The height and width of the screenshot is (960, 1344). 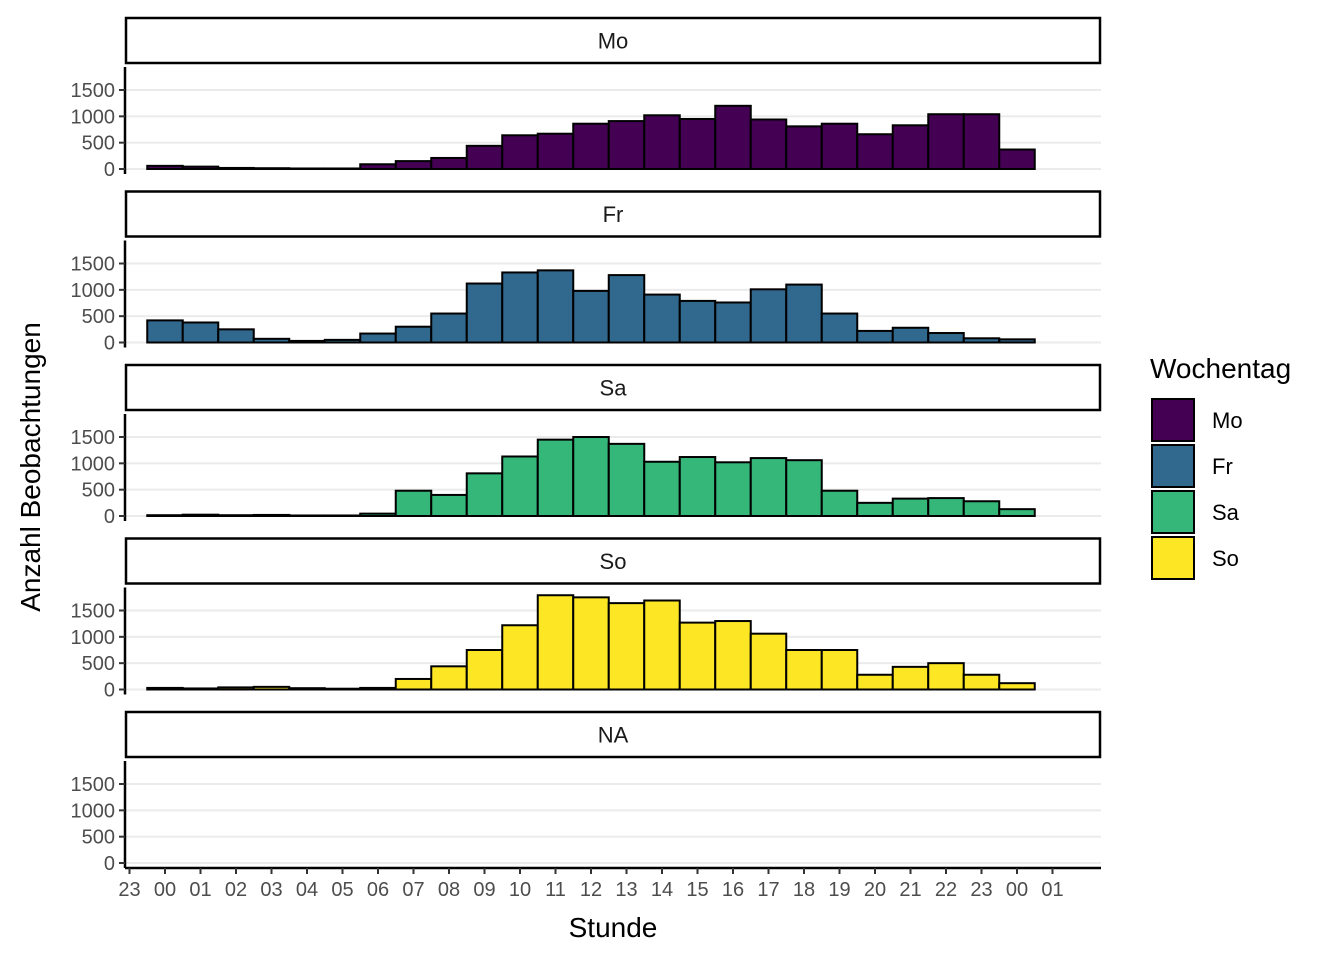 I want to click on facet-strip-label: Mo, so click(x=613, y=41).